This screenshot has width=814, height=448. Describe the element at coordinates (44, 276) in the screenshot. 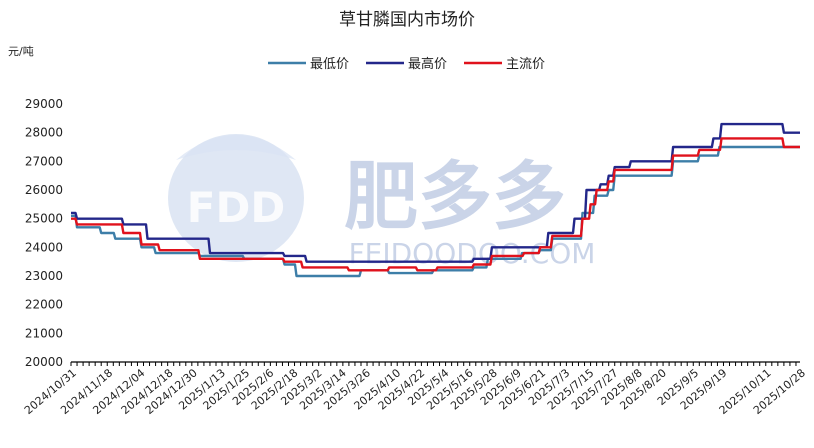

I see `y-tick-label: 23000` at that location.